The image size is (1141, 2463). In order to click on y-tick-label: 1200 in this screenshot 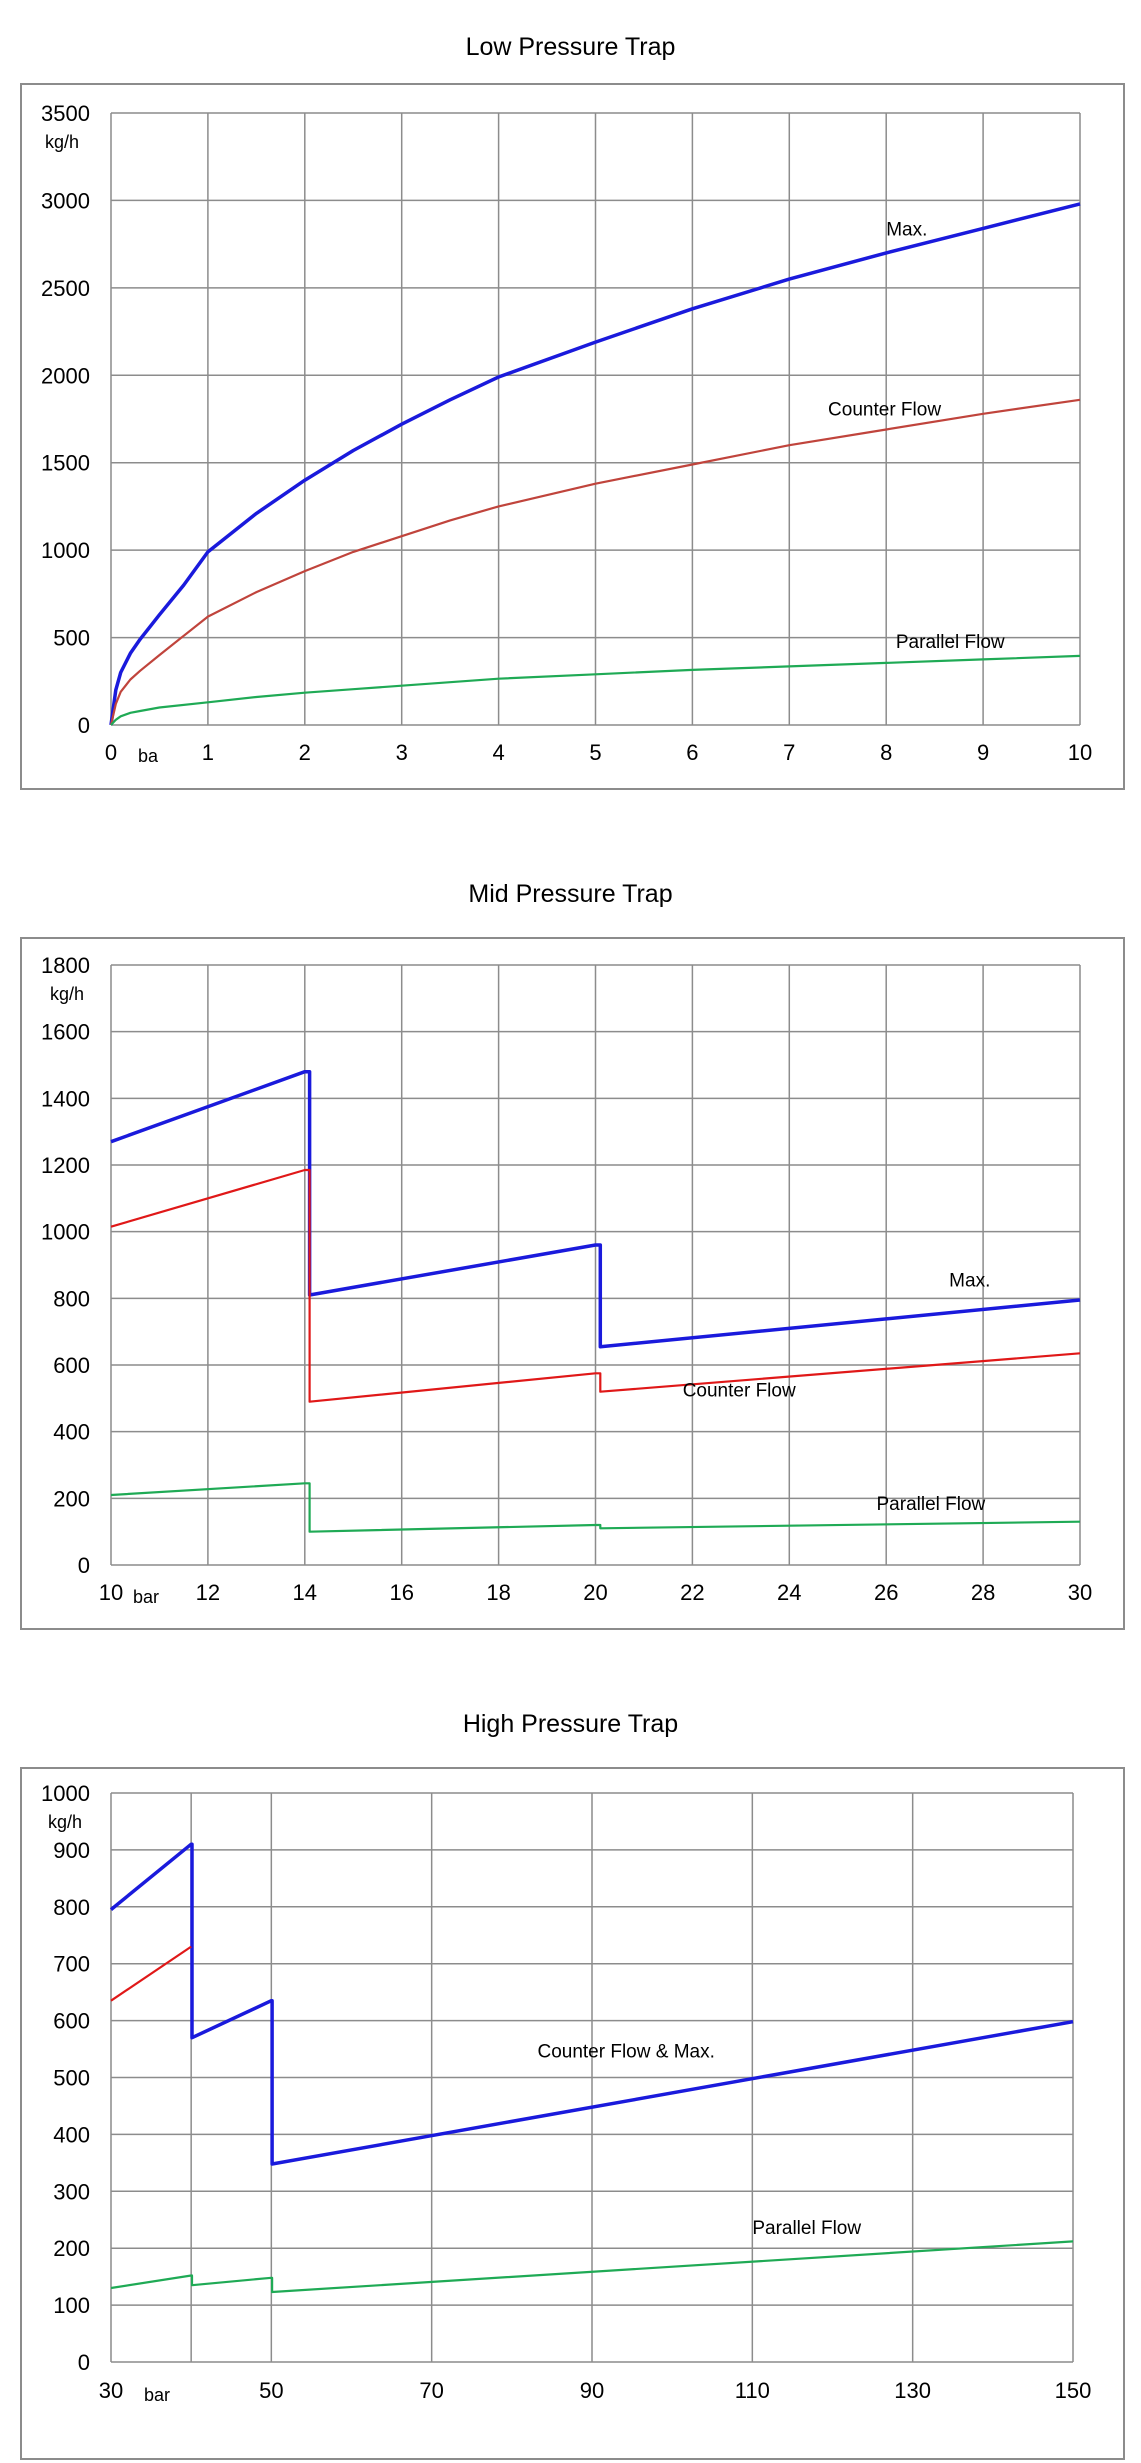, I will do `click(65, 1165)`.